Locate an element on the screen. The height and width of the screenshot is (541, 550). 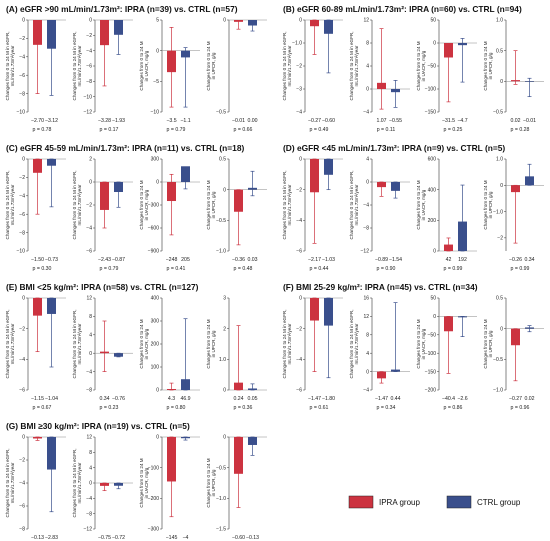
p-value-label: p = 0.80 is located at coordinates (176, 408).